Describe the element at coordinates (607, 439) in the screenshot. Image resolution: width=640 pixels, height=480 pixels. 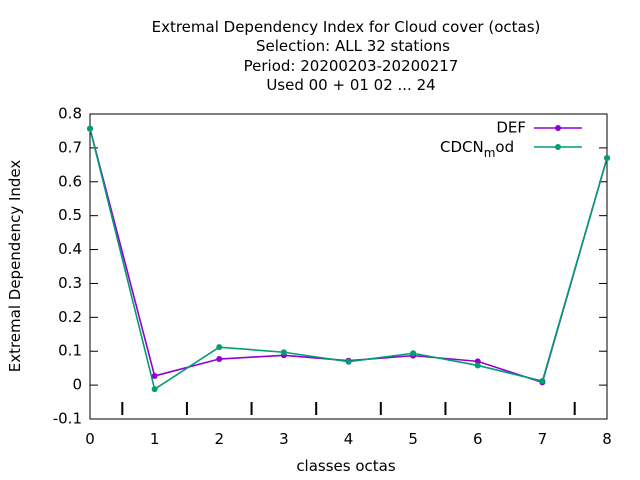
I see `x-tick-label: 8` at that location.